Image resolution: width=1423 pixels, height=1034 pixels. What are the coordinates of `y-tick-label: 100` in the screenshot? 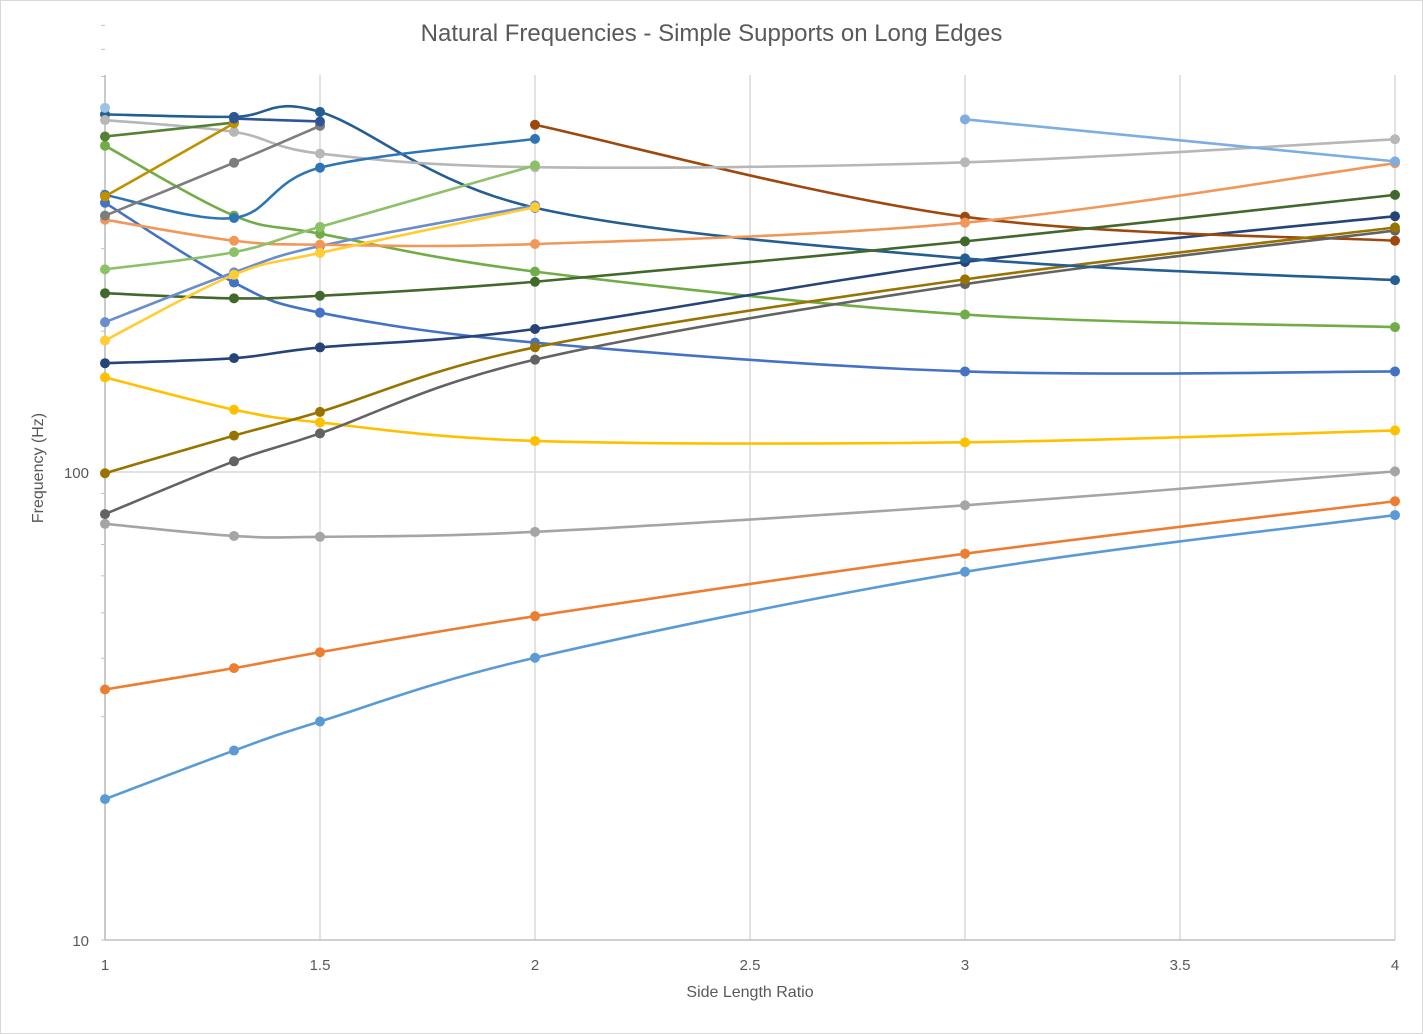 It's located at (76, 473).